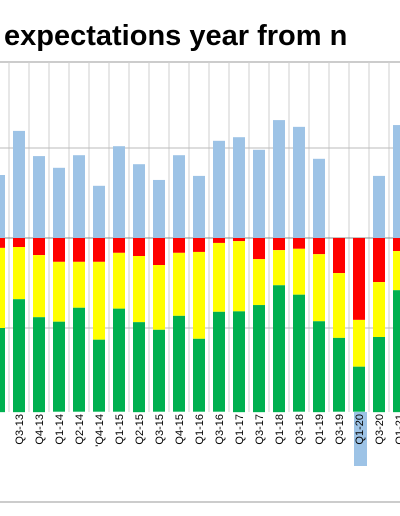  What do you see at coordinates (140, 429) in the screenshot?
I see `x-tick-label: Q2-15` at bounding box center [140, 429].